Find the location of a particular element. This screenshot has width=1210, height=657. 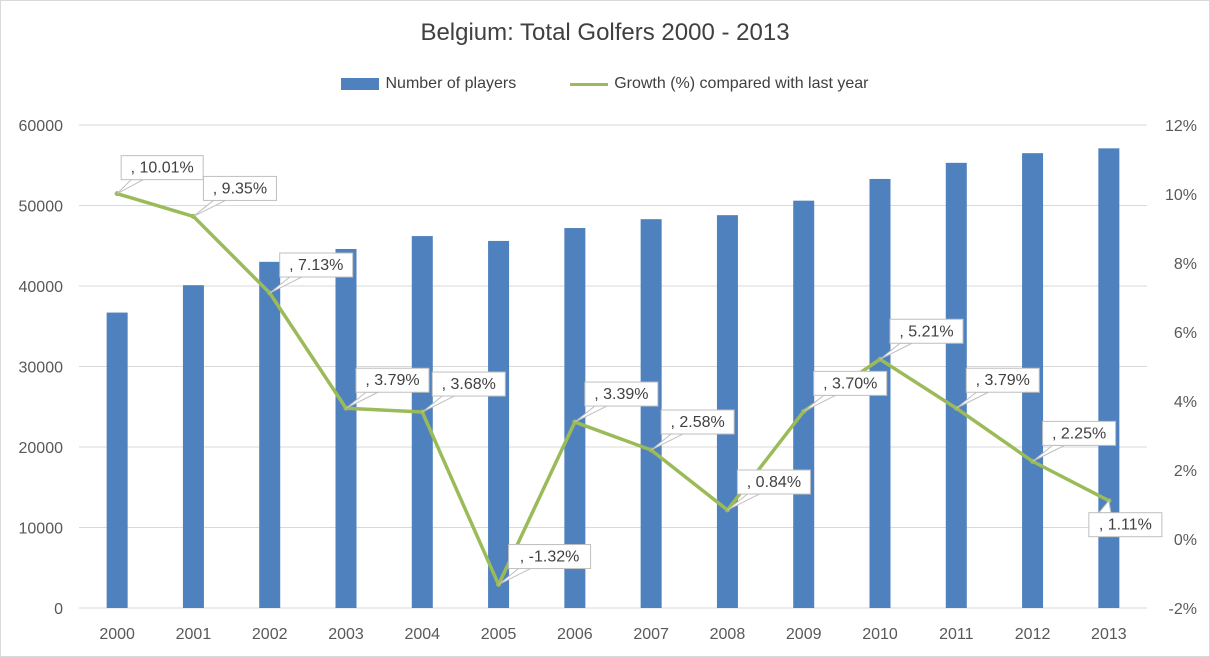

x-tick-label: 2004 is located at coordinates (422, 634).